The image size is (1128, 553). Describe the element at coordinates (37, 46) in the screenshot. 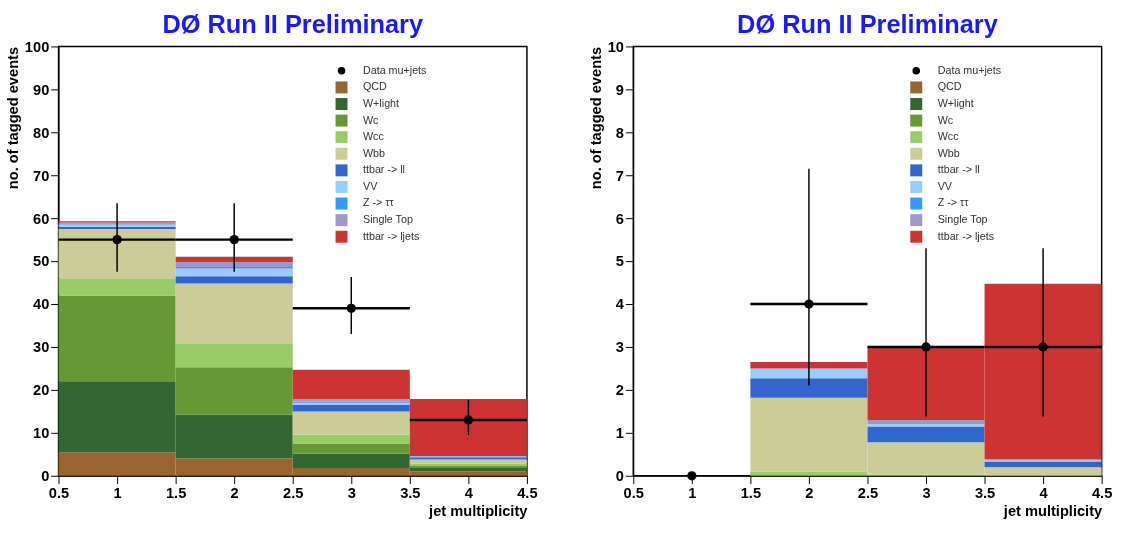

I see `y-tick-label: 100` at that location.